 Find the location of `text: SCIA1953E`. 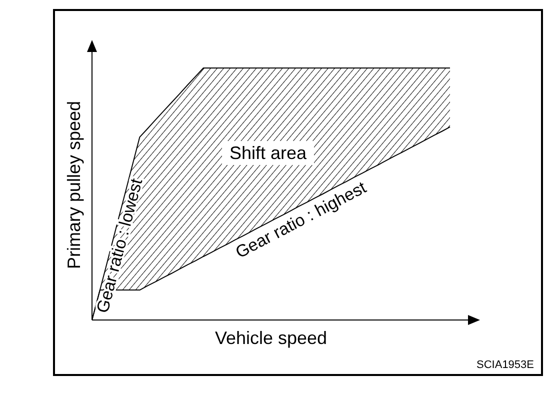

text: SCIA1953E is located at coordinates (505, 365).